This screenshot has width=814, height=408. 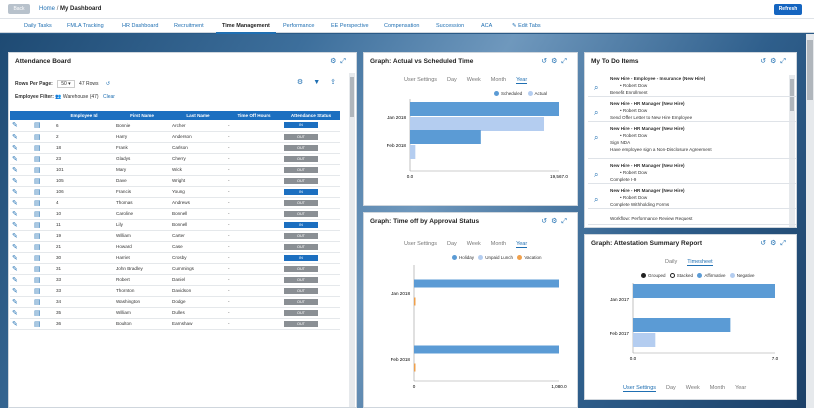 I want to click on employee-filter-value: Warehouse (47), so click(x=80, y=97).